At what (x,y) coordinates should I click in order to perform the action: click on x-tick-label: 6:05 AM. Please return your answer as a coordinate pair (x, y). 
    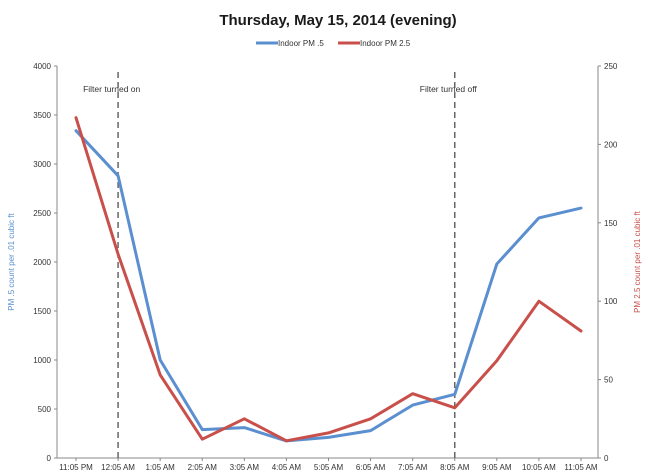
    Looking at the image, I should click on (371, 467).